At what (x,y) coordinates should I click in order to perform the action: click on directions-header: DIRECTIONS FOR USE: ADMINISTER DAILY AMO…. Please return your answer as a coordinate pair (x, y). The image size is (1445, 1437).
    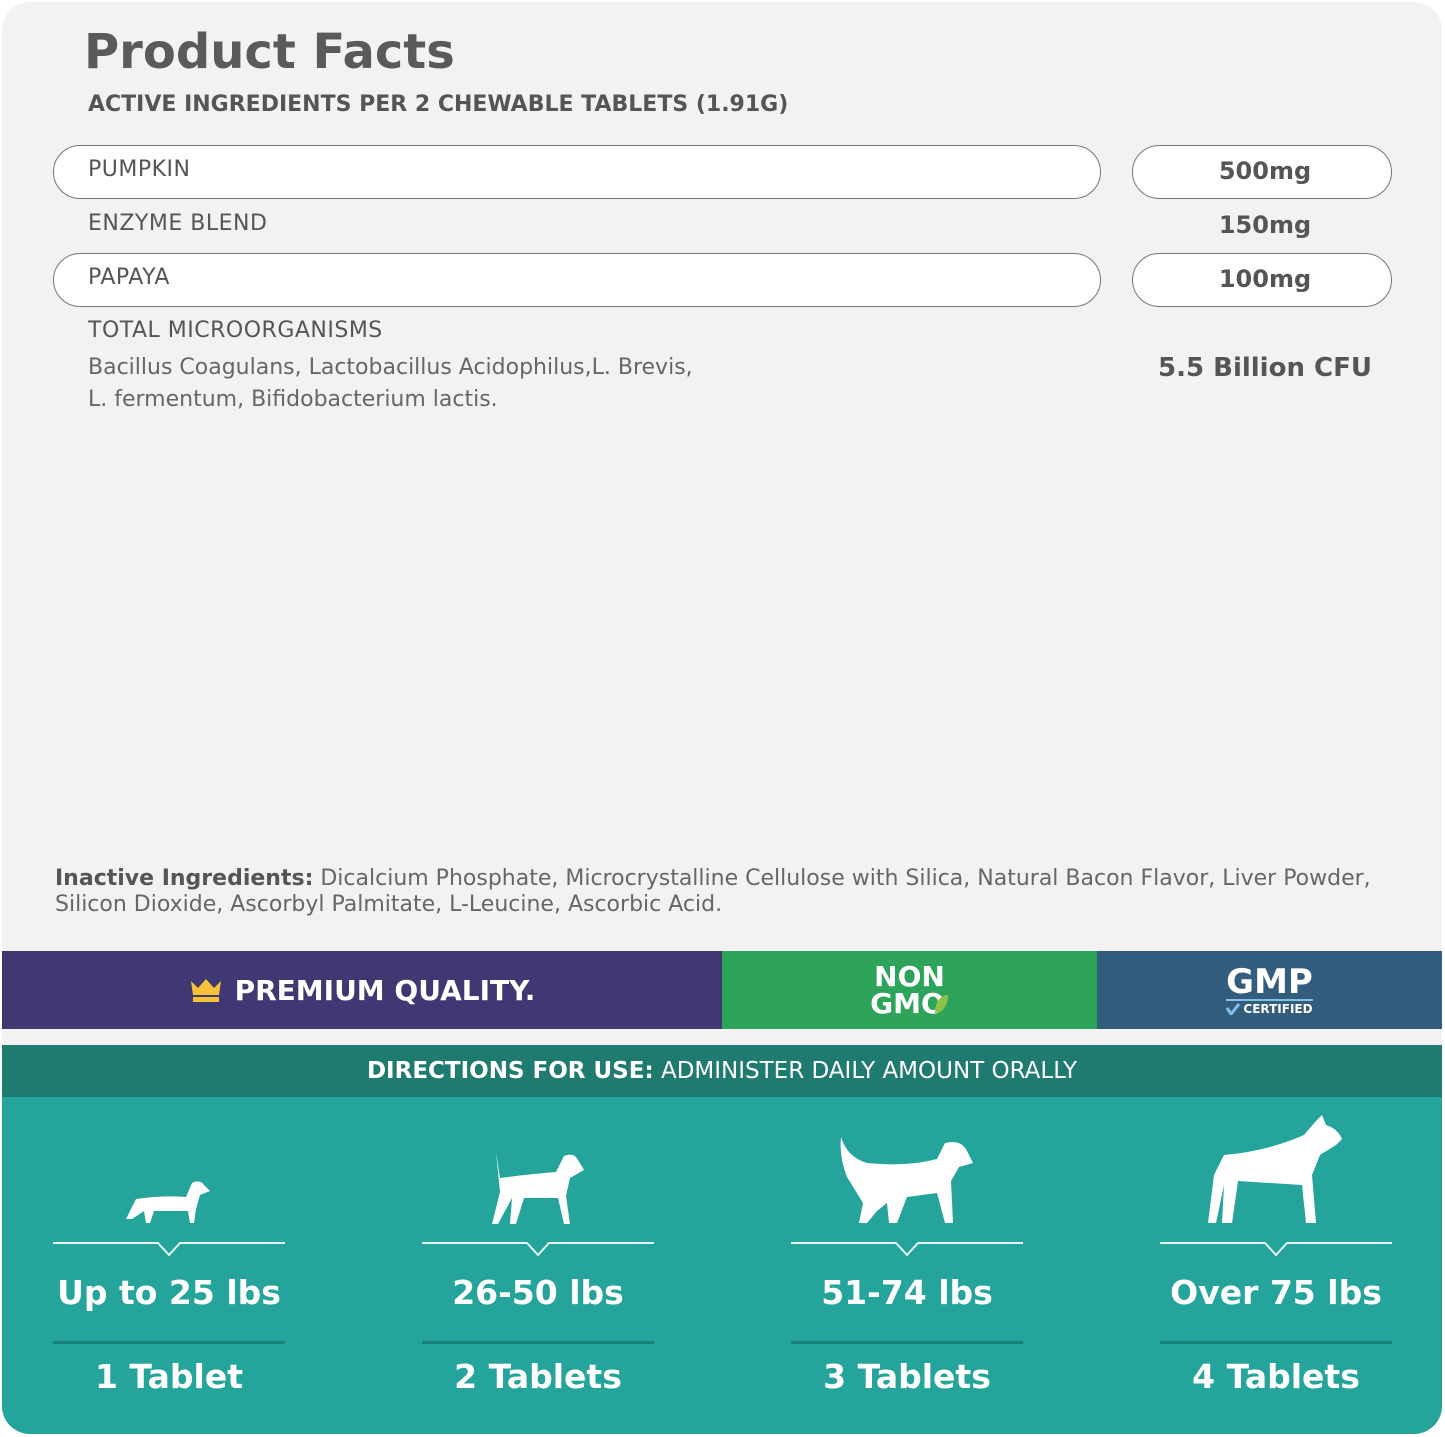
    Looking at the image, I should click on (722, 1071).